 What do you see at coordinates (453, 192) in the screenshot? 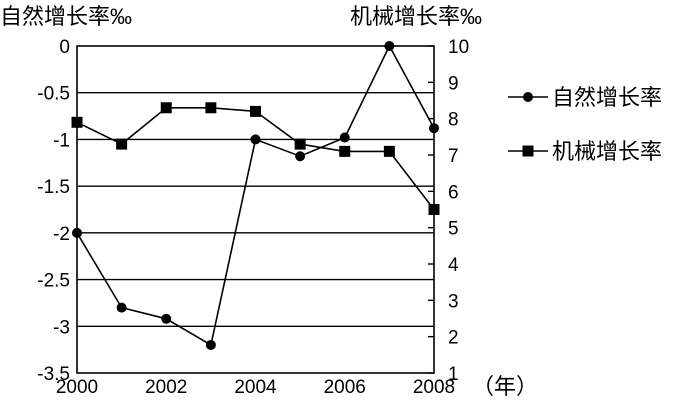
I see `right-tick-label: 6` at bounding box center [453, 192].